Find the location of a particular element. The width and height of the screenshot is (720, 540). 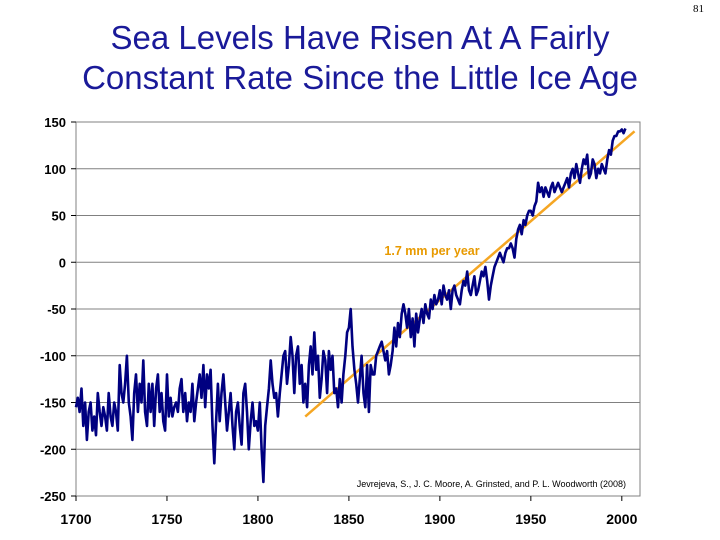

y-tick-label: 50 is located at coordinates (59, 216).